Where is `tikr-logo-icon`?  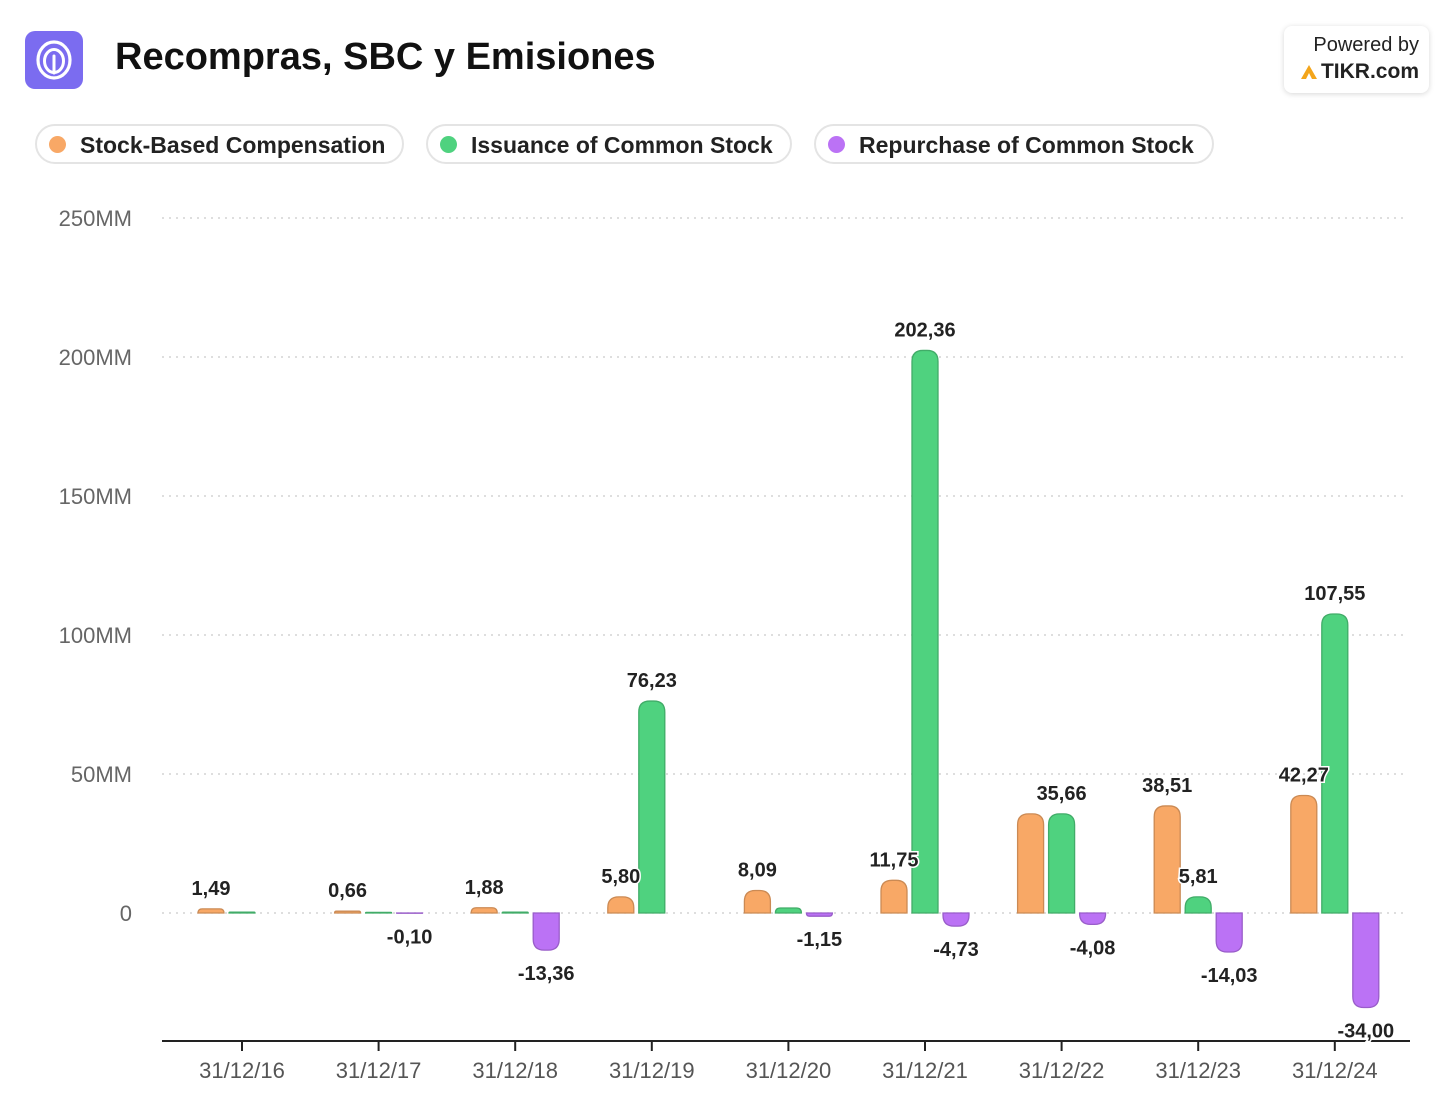
tikr-logo-icon is located at coordinates (1308, 72).